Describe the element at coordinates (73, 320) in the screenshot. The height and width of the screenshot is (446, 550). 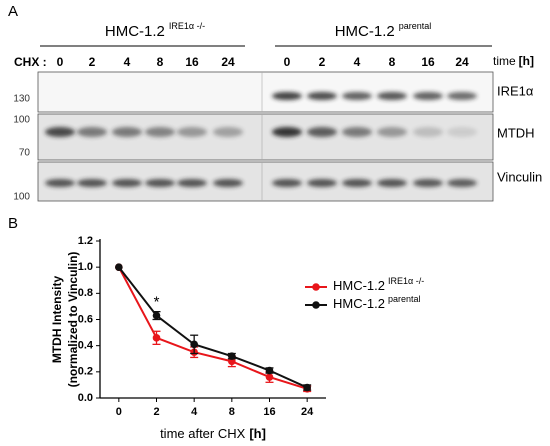
I see `y-axis-label-line: (normalized to Vinculin)` at that location.